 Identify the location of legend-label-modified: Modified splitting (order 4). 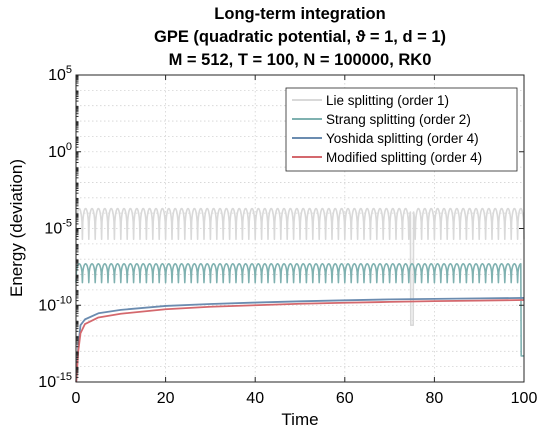
(404, 157).